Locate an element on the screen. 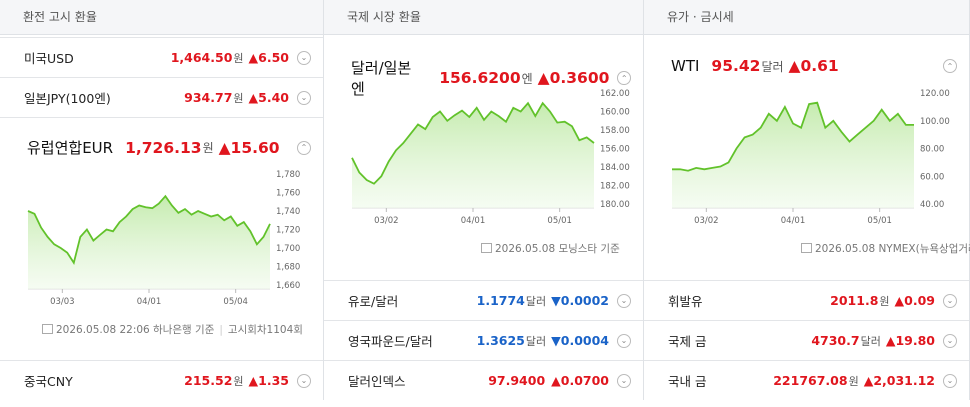 This screenshot has height=407, width=970. y-tick-label: 156.00 is located at coordinates (615, 150).